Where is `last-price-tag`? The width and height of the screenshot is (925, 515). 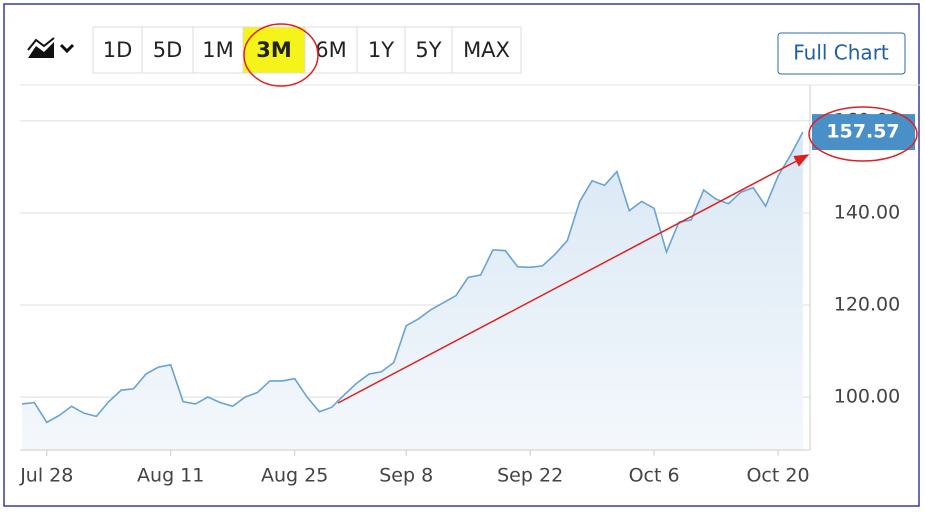 last-price-tag is located at coordinates (863, 132).